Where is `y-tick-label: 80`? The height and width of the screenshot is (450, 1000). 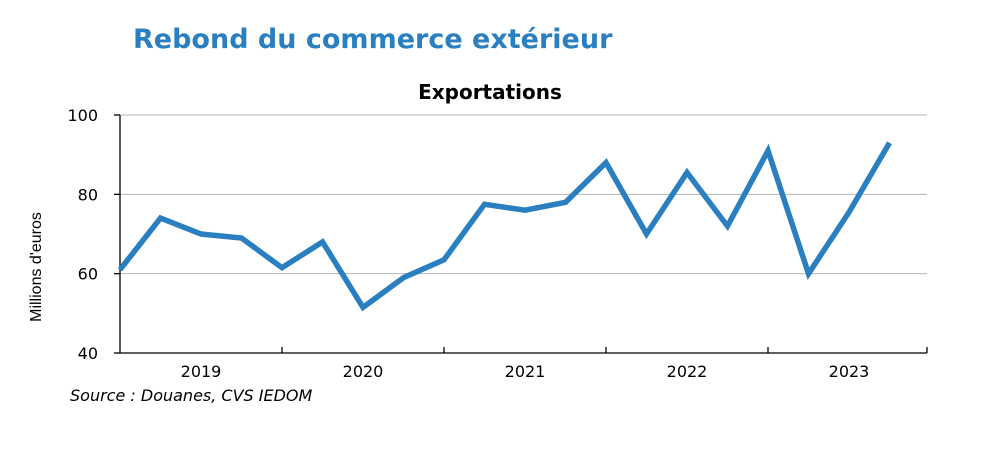
y-tick-label: 80 is located at coordinates (88, 194).